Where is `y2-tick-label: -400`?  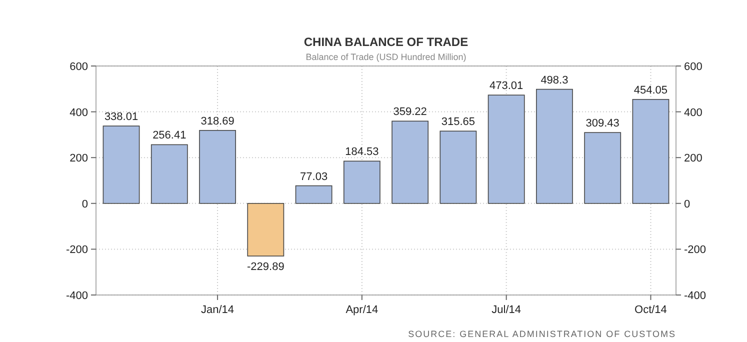
y2-tick-label: -400 is located at coordinates (695, 296).